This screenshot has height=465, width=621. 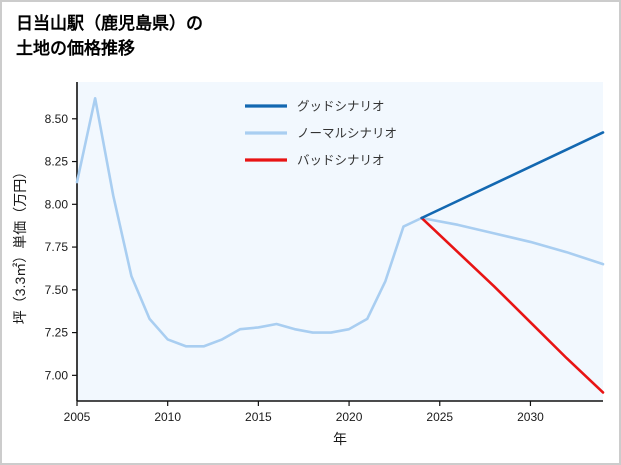 I want to click on legend-label-bad-scenario: バッドシナリオ, so click(x=341, y=161).